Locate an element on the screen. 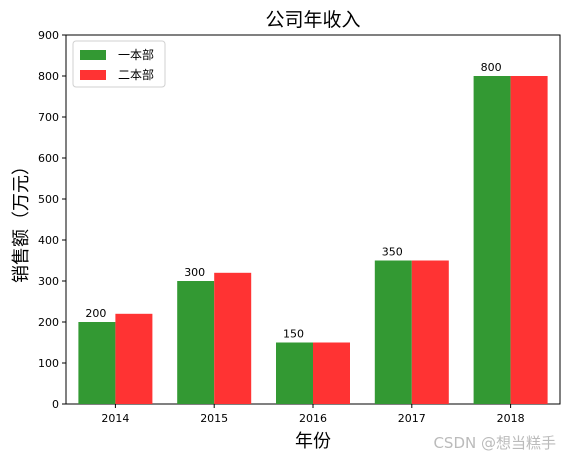 This screenshot has width=571, height=461. x-tick-label: 2018 is located at coordinates (511, 418).